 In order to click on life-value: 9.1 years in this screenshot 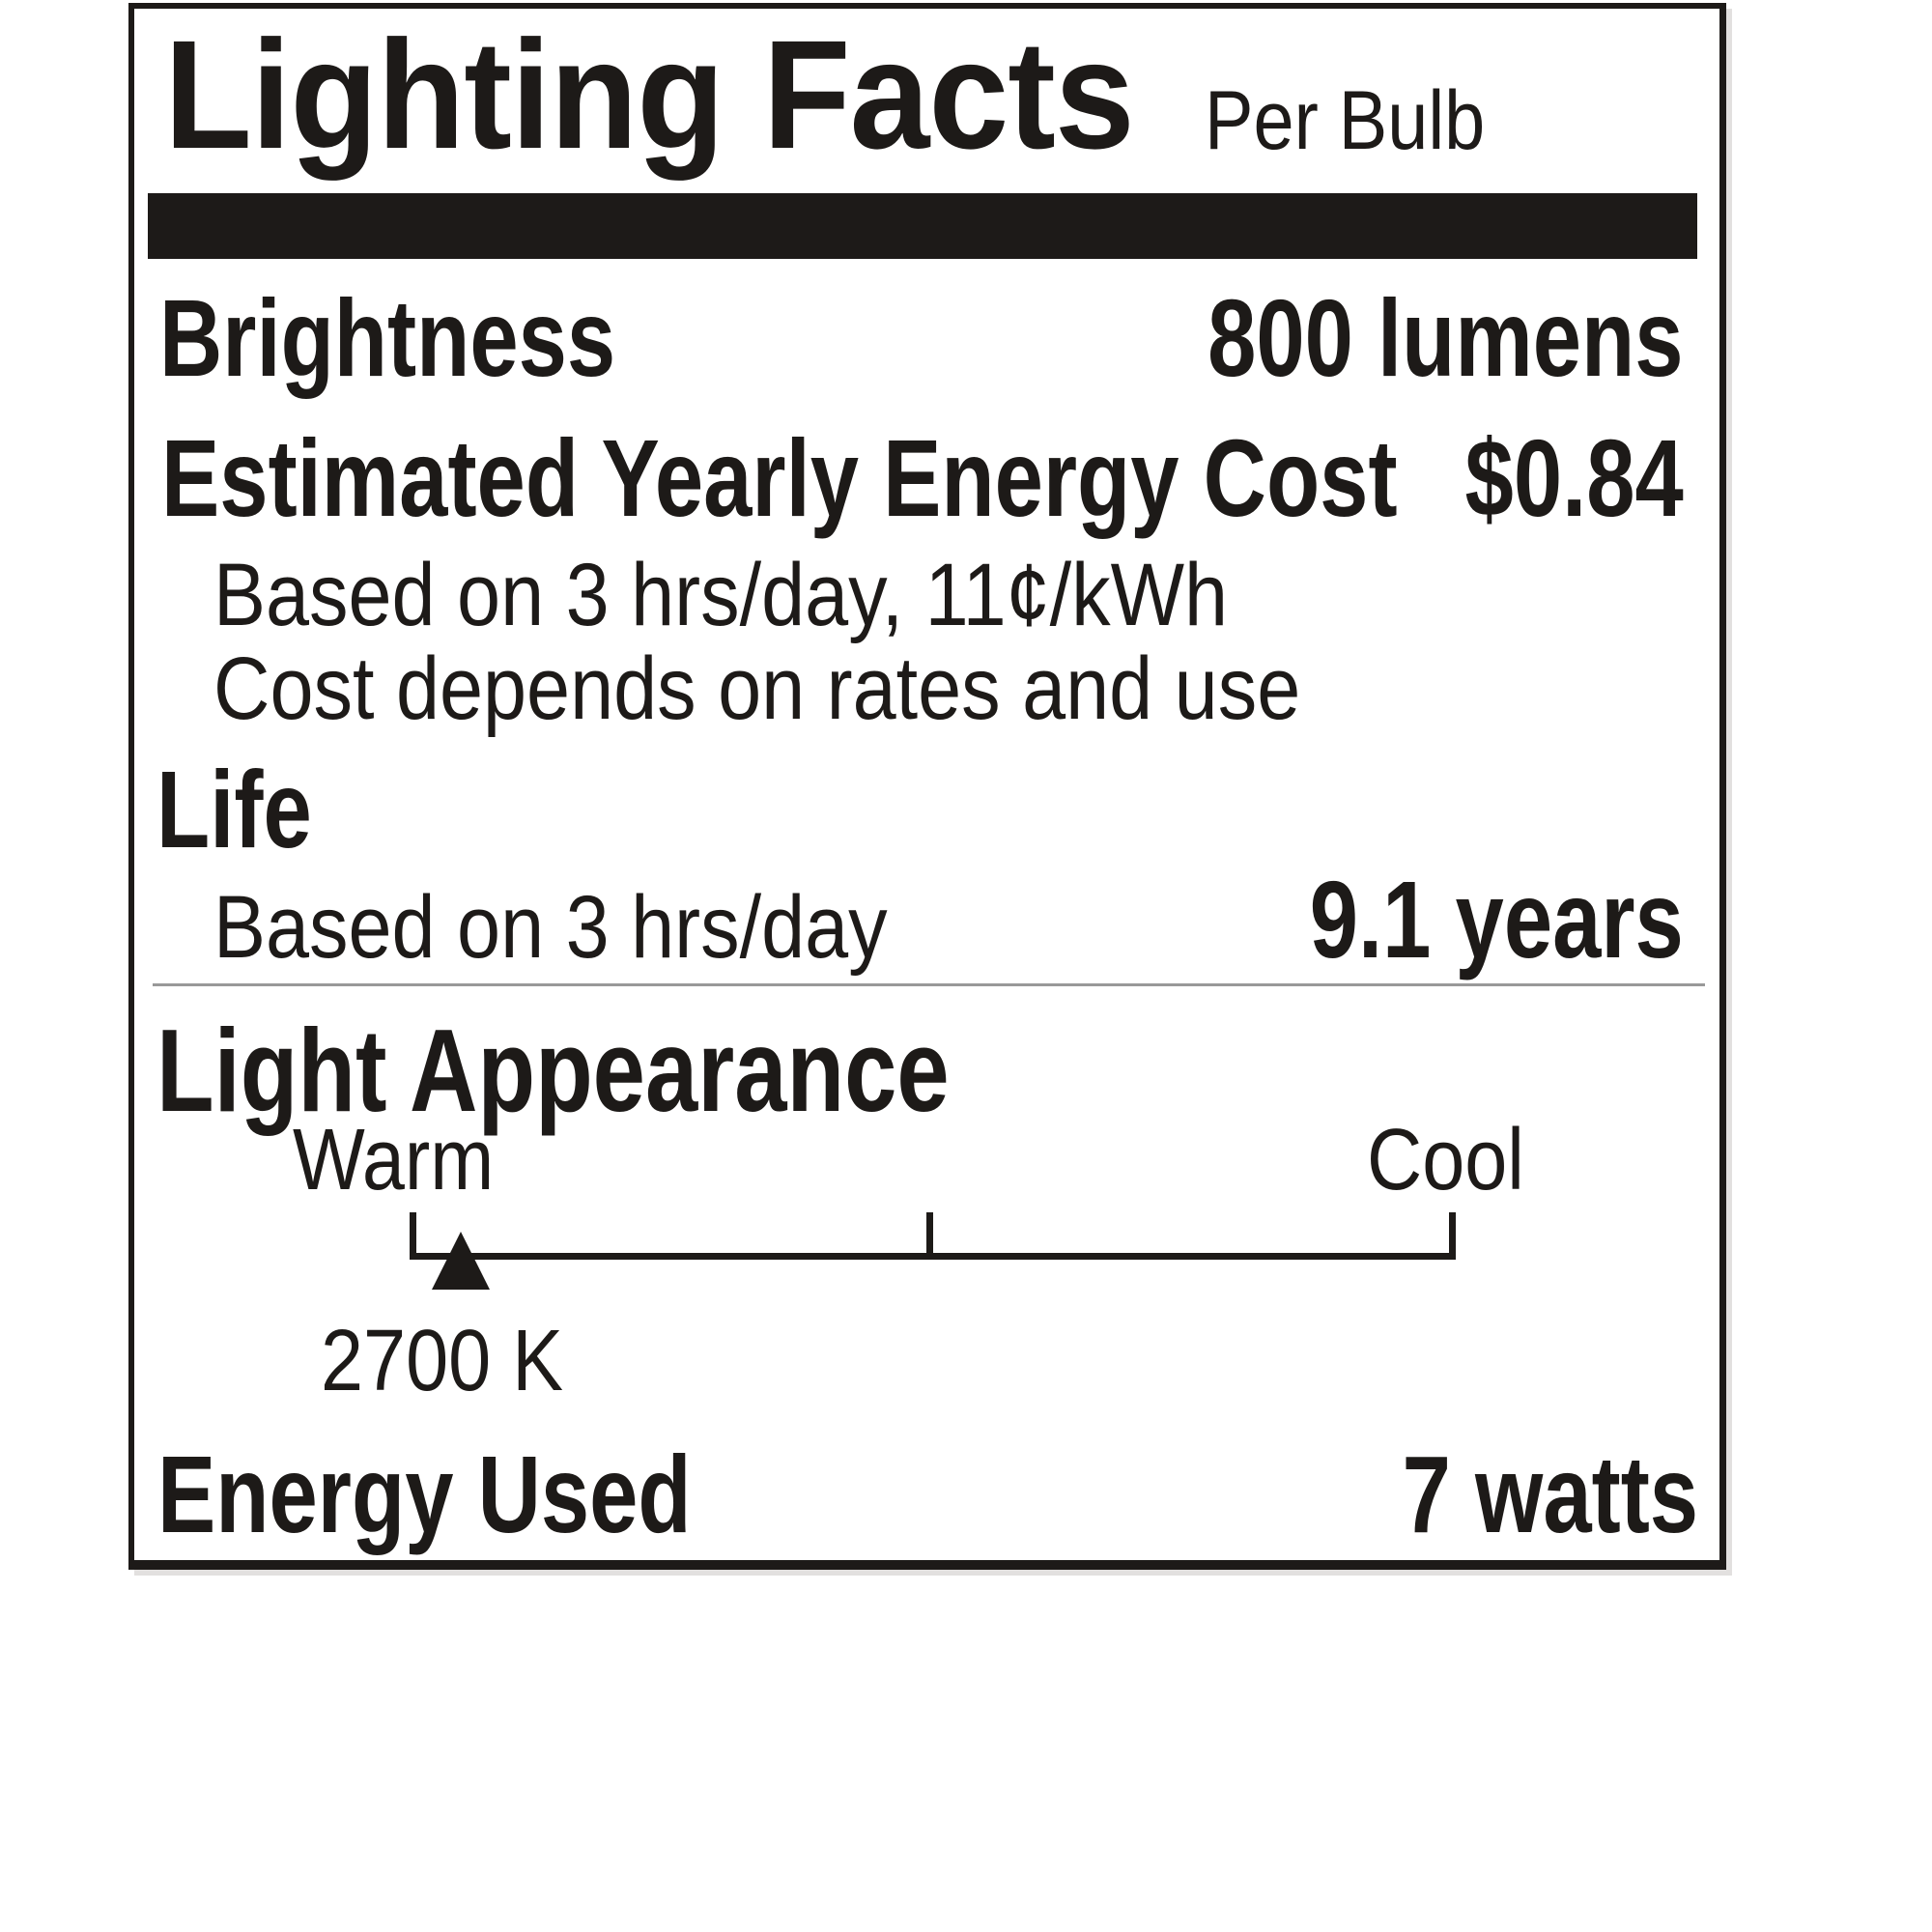, I will do `click(1496, 919)`.